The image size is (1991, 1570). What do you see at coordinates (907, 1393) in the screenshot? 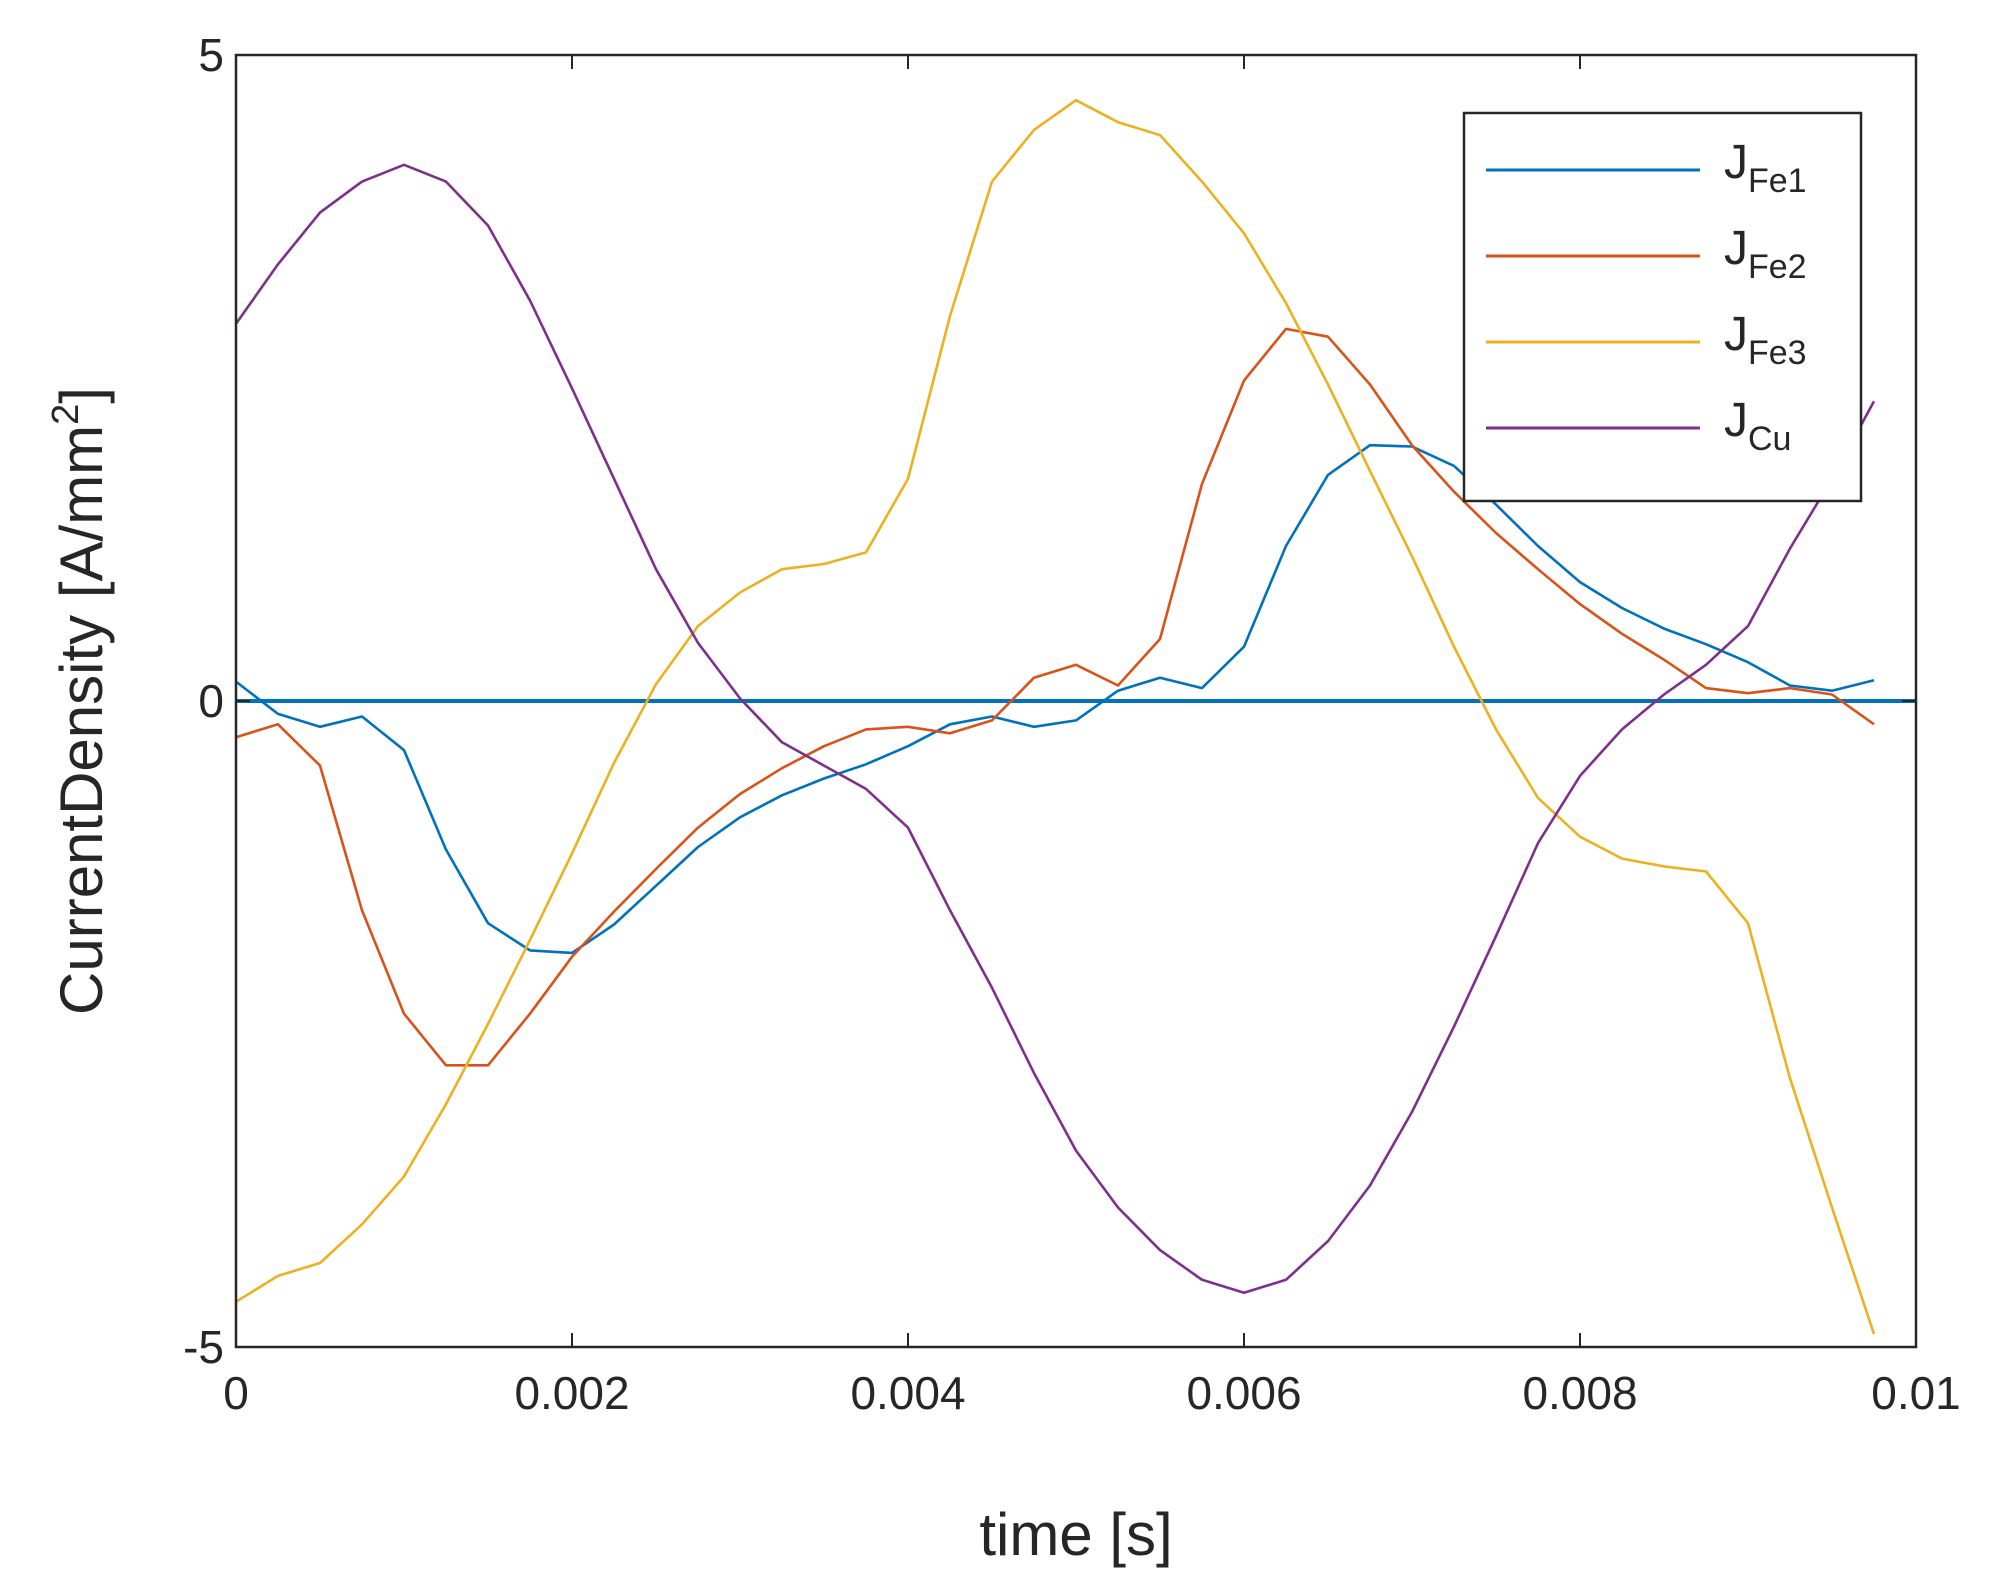
I see `x-tick-label: 0.004` at bounding box center [907, 1393].